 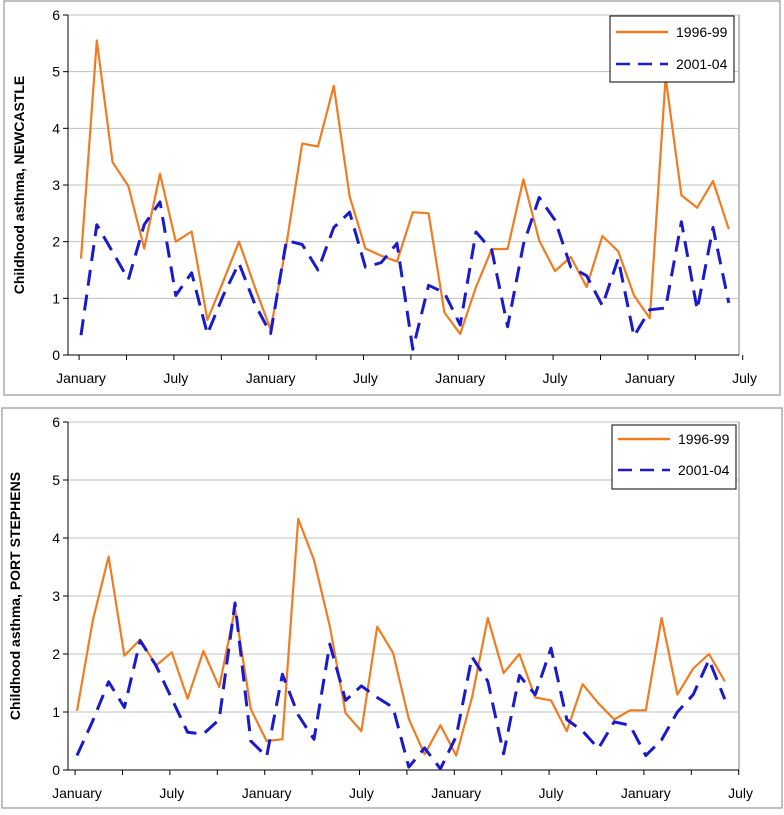 I want to click on y-axis-label: Childhood asthma, NEWCASTLE, so click(x=19, y=185).